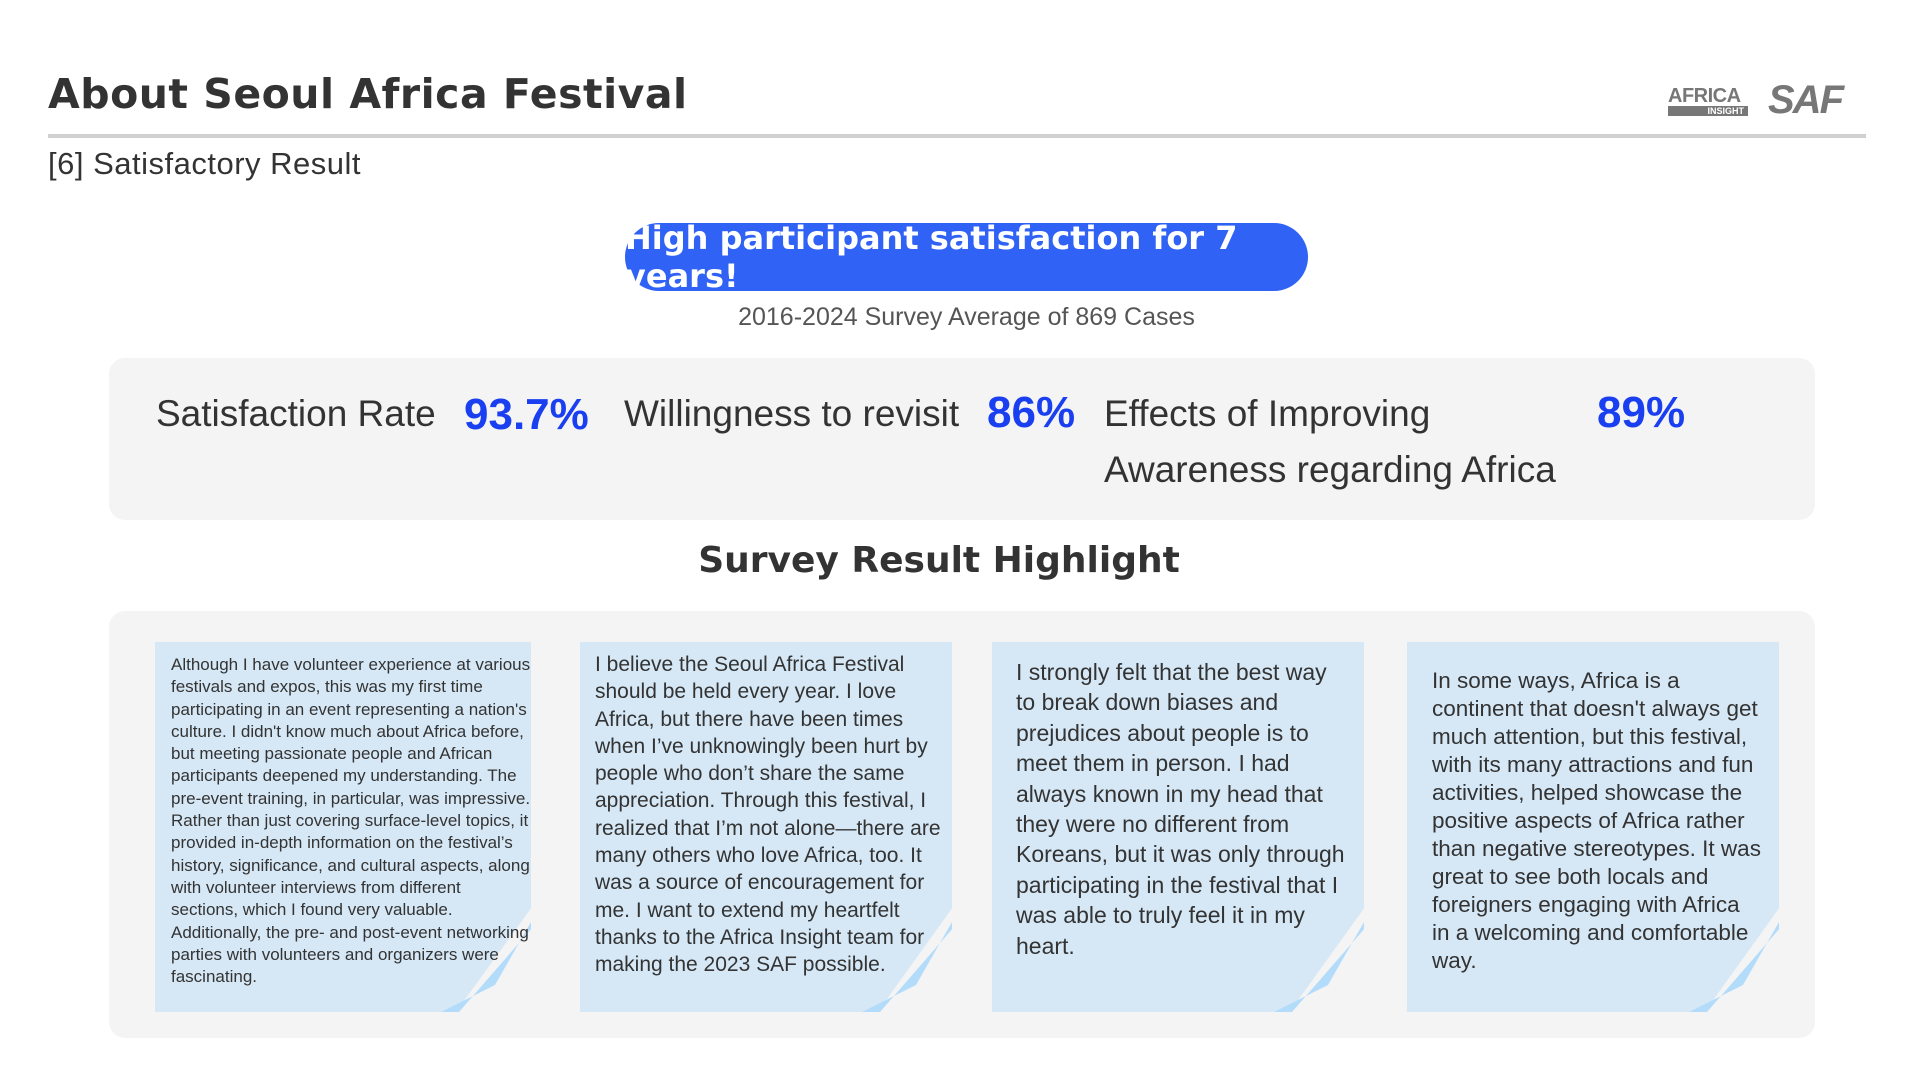 The width and height of the screenshot is (1920, 1080). I want to click on divider, so click(957, 136).